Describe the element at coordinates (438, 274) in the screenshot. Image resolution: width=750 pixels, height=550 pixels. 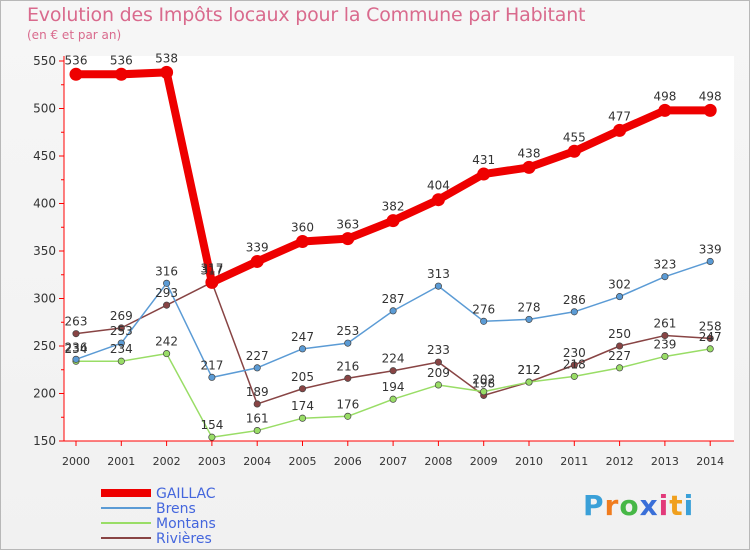
I see `data-label: 313` at that location.